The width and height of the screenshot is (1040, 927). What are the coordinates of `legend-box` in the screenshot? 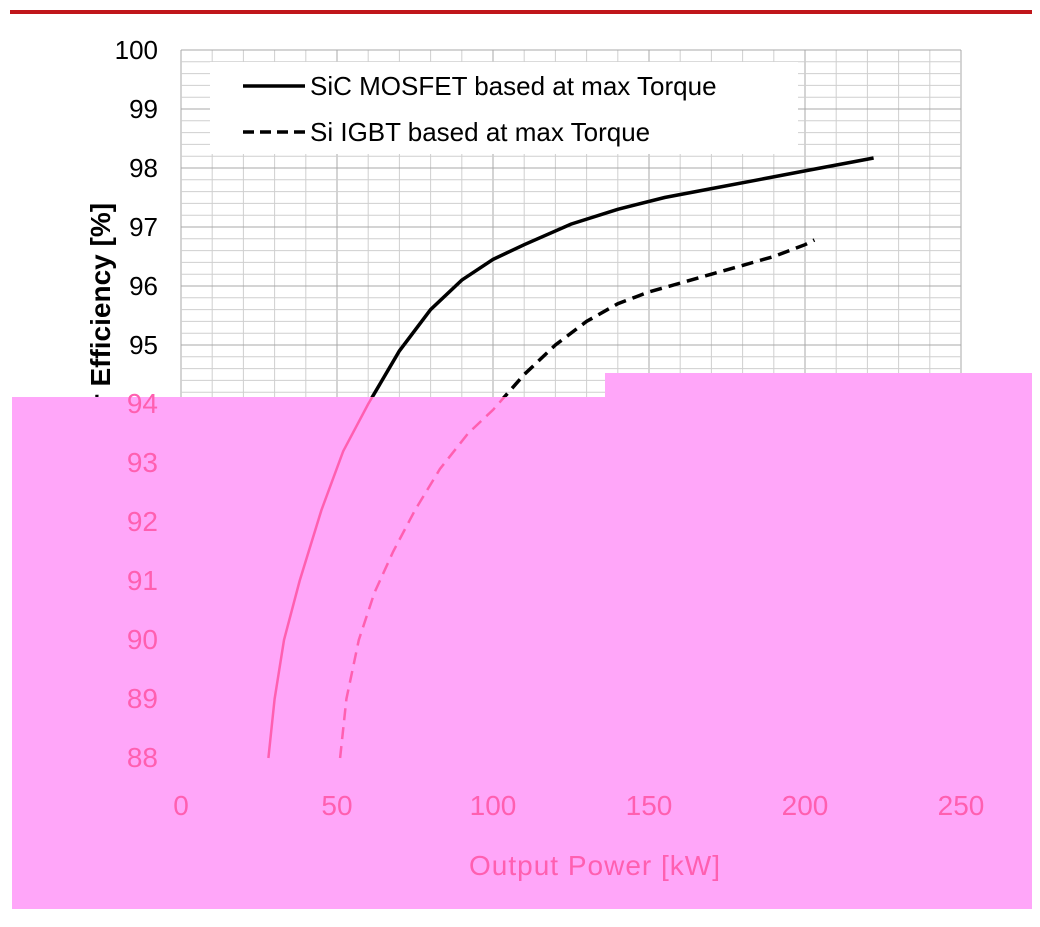 It's located at (504, 108).